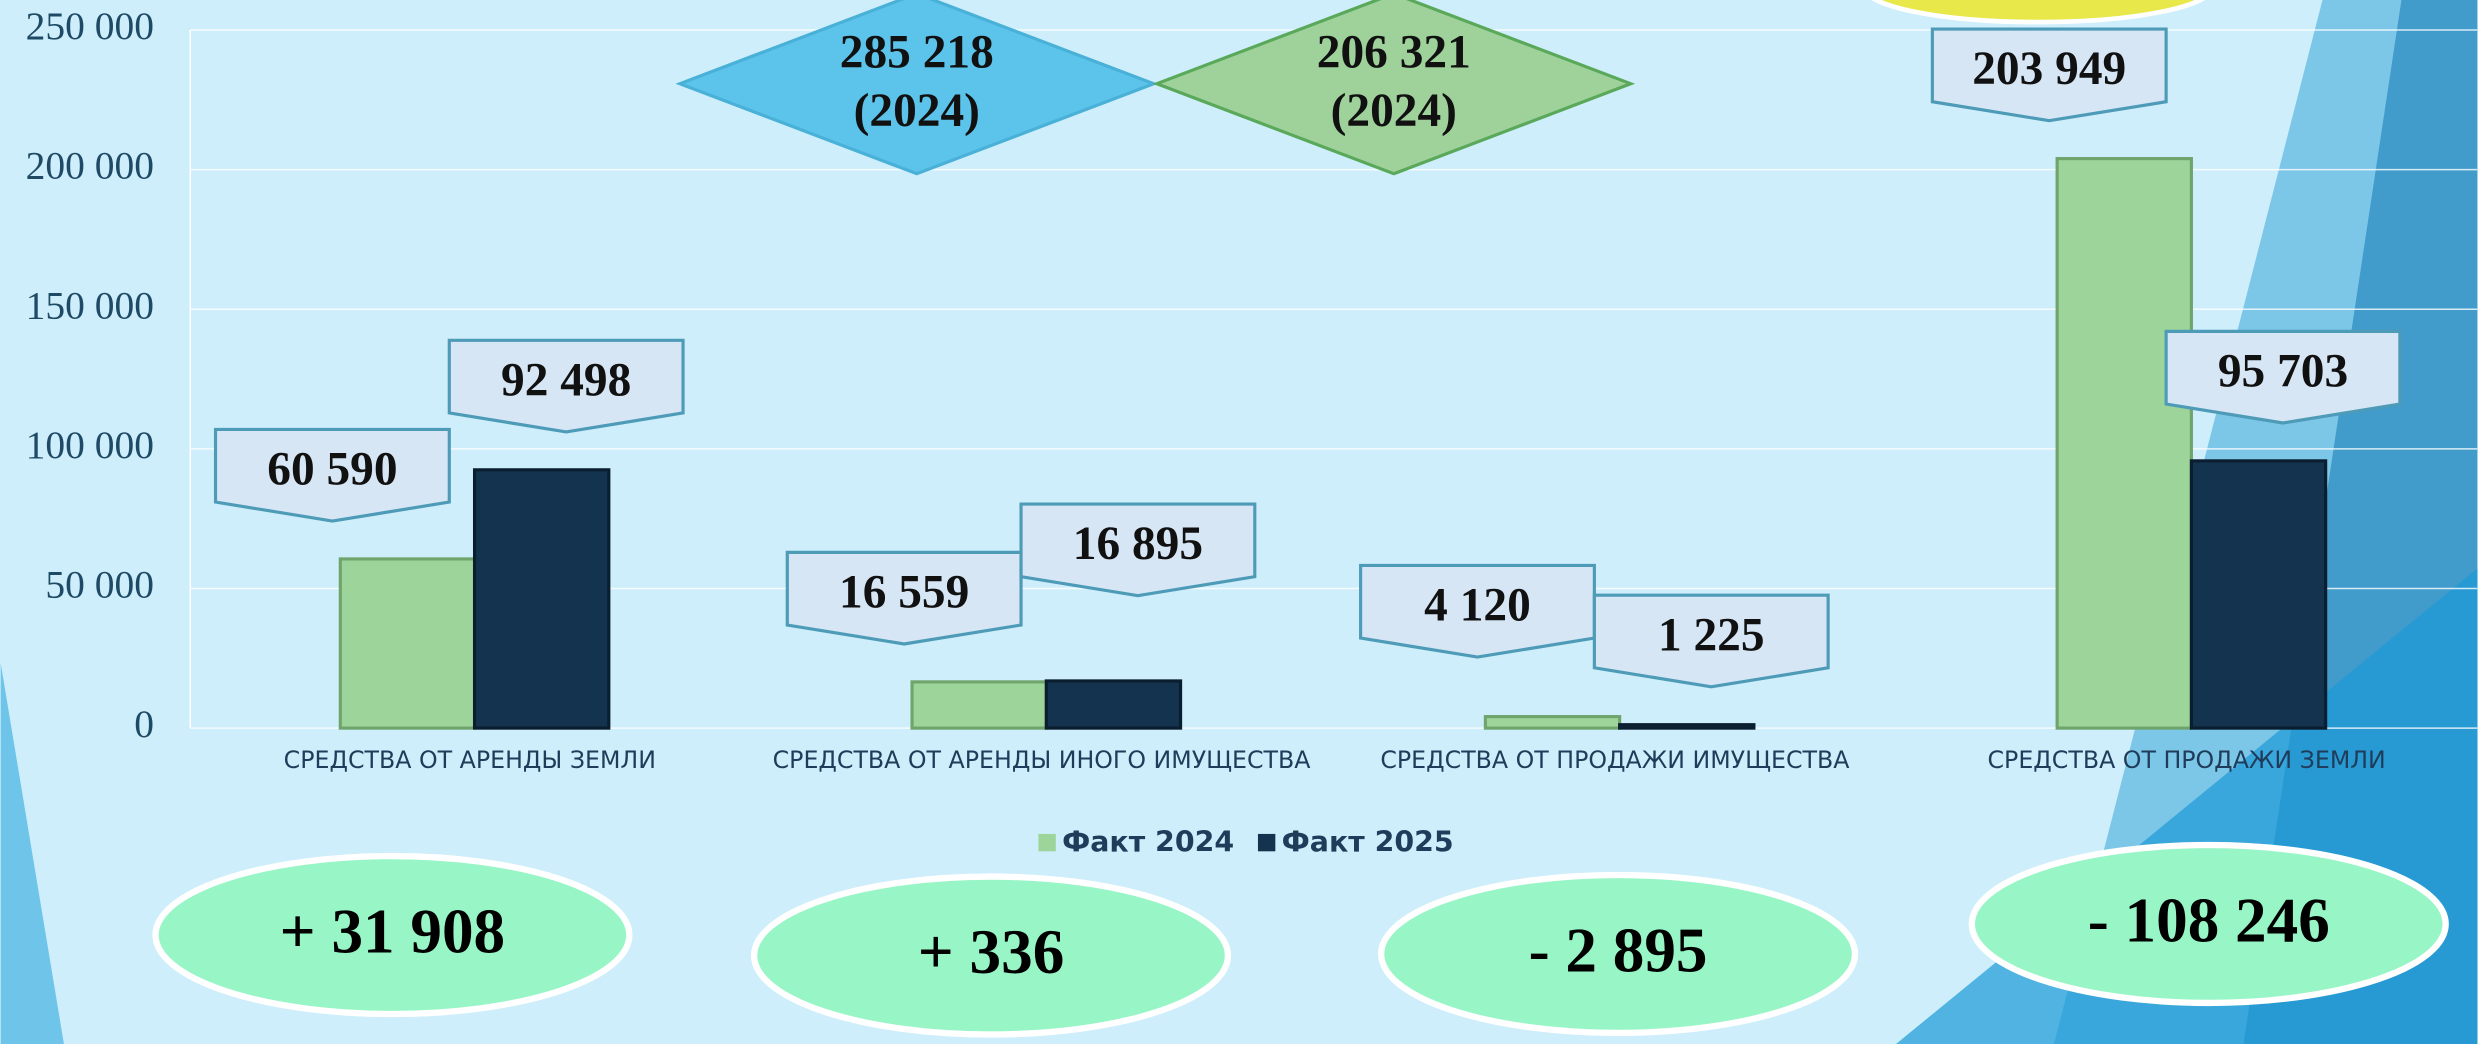  Describe the element at coordinates (1148, 841) in the screenshot. I see `legend-label: Факт 2024` at that location.